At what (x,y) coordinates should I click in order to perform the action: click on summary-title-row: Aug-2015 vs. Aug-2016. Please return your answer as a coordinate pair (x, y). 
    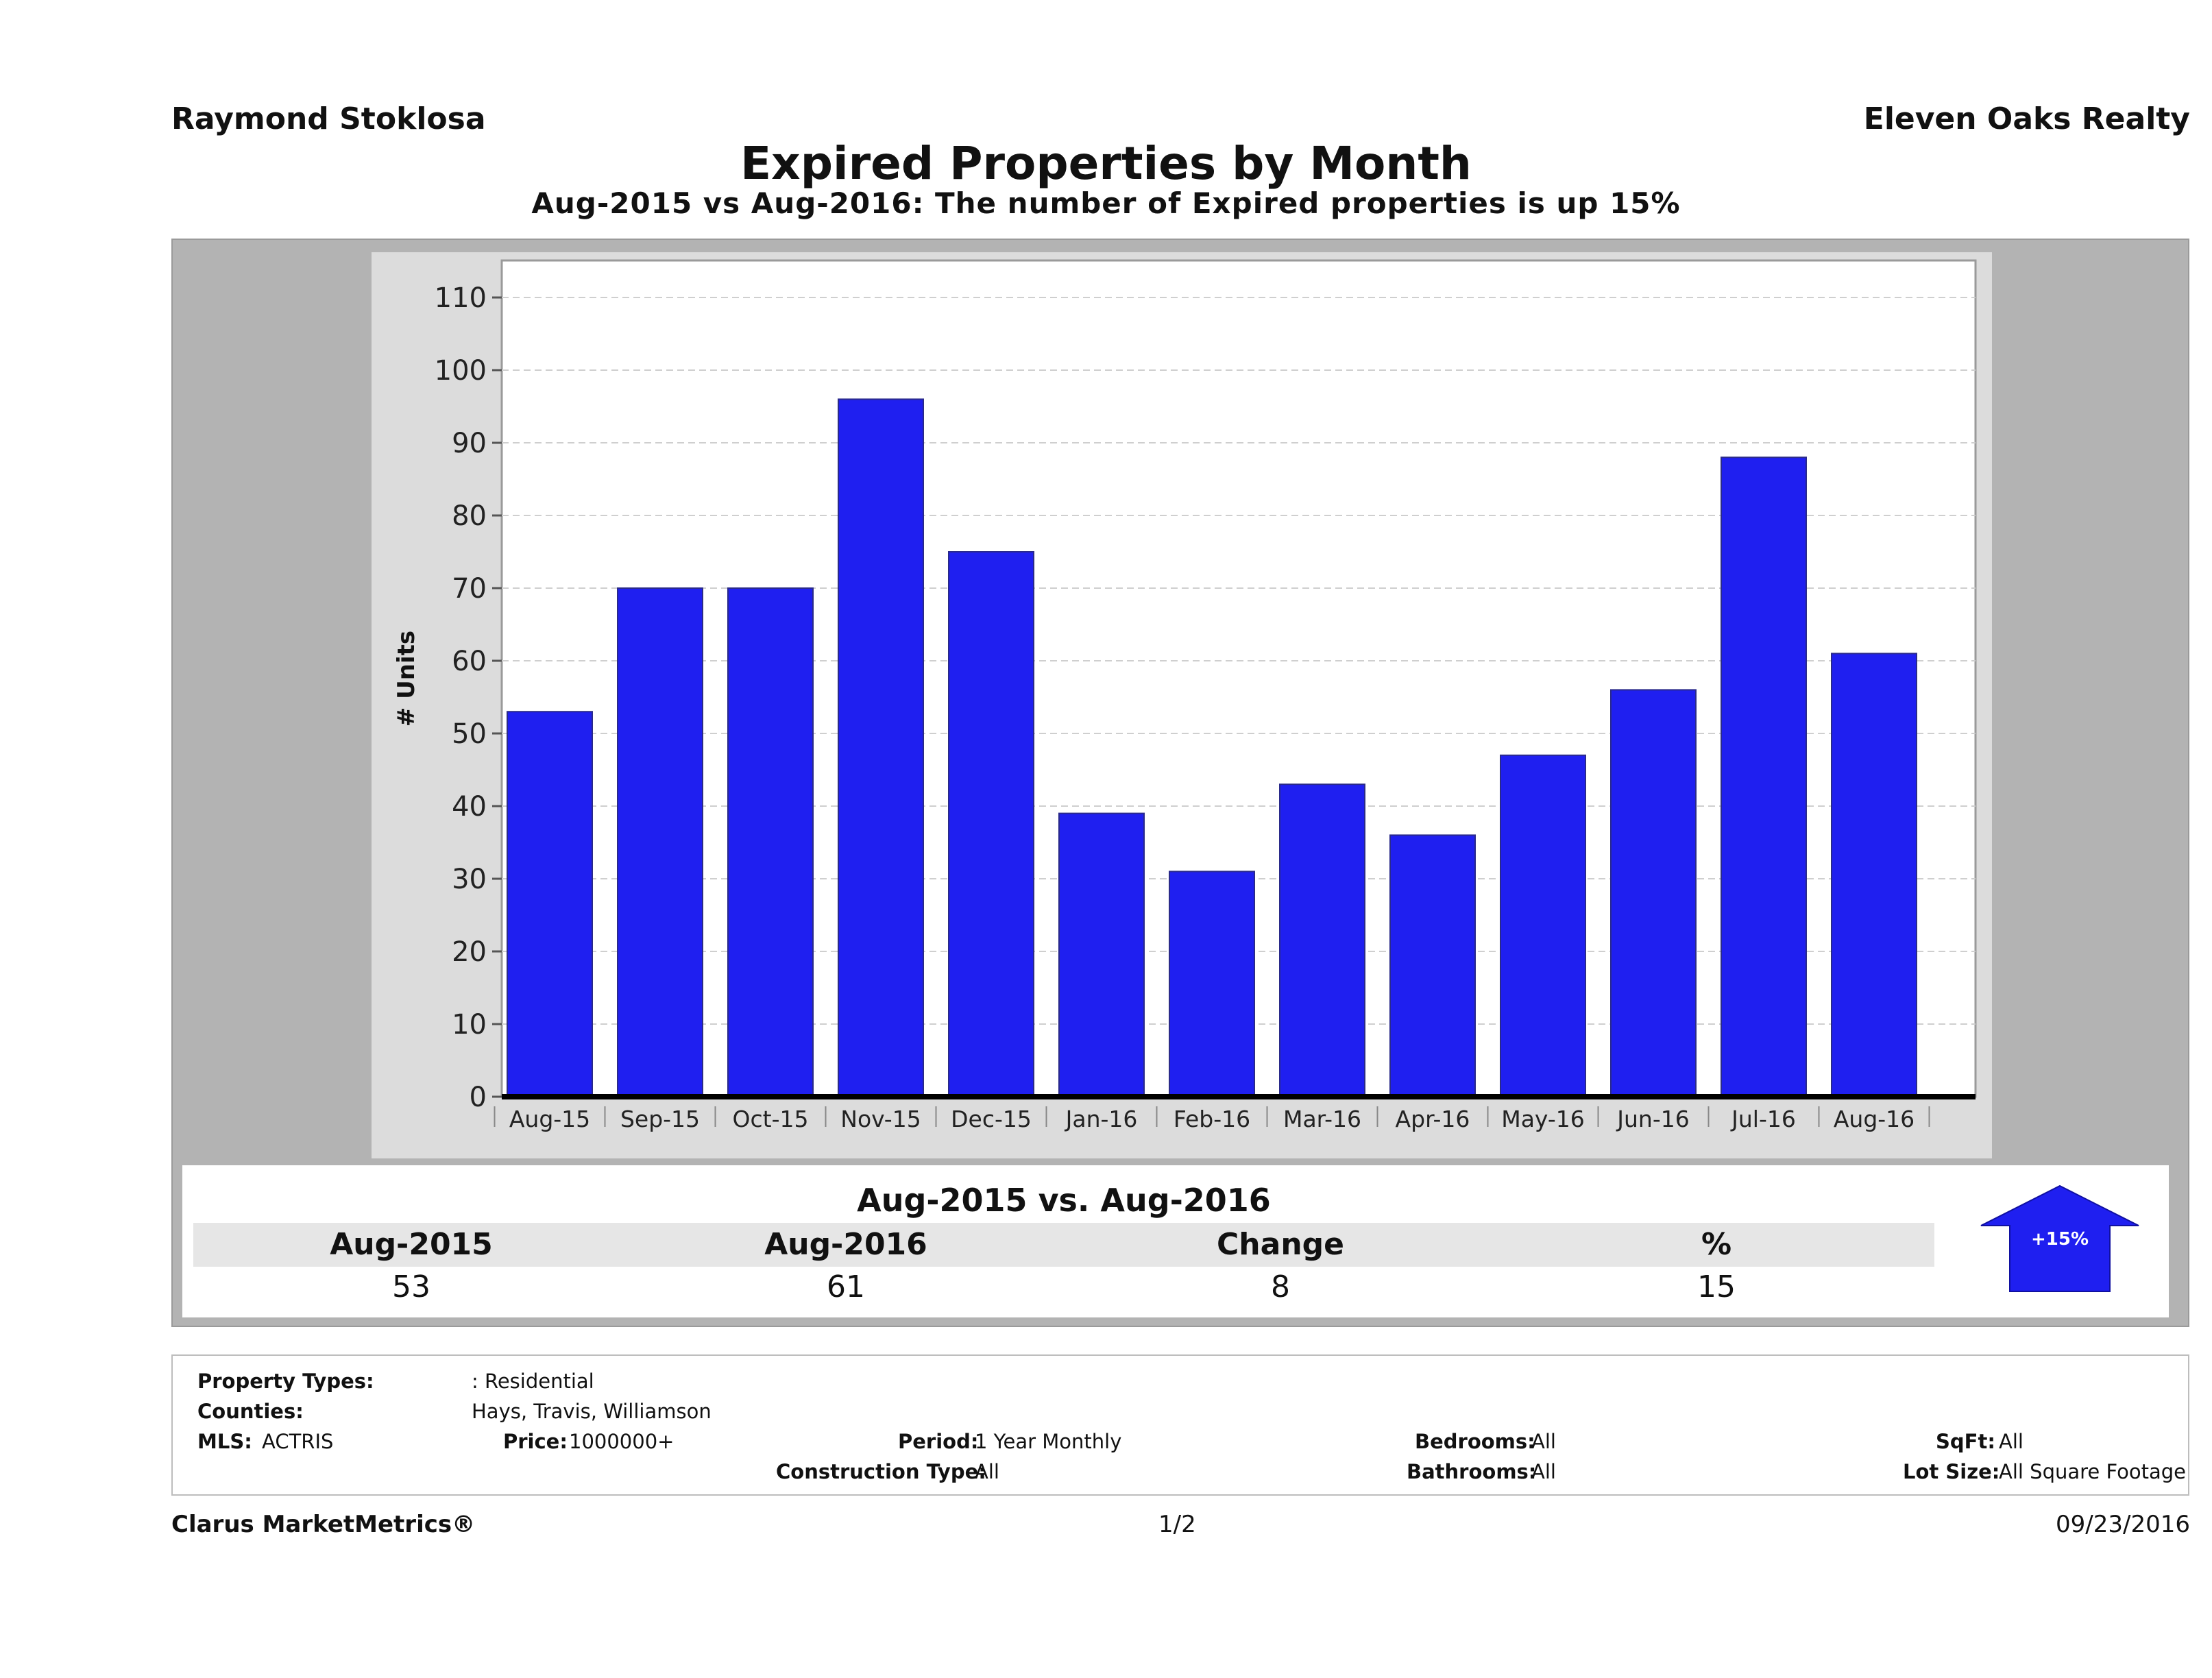
    Looking at the image, I should click on (1063, 1200).